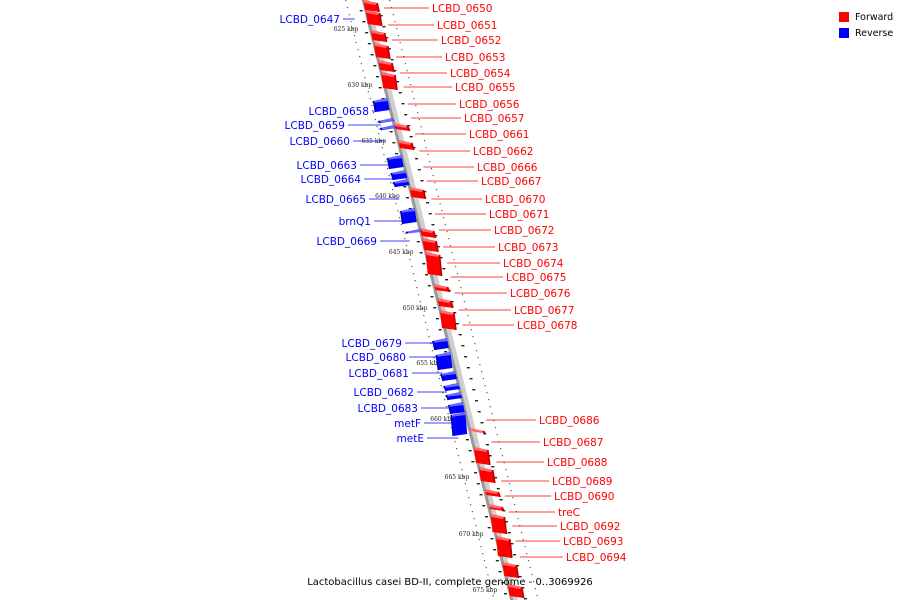  What do you see at coordinates (310, 20) in the screenshot?
I see `reverse-gene-label: LCBD_0647` at bounding box center [310, 20].